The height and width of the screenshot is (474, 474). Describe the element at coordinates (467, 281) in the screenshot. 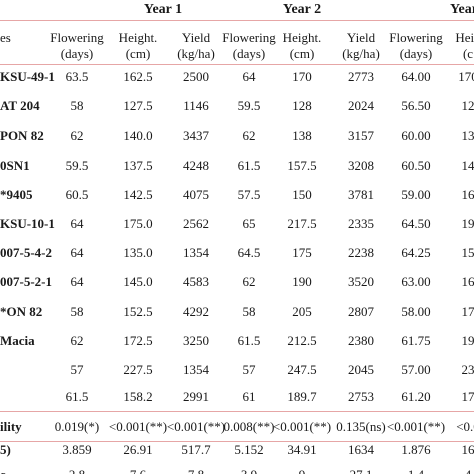

I see `table-cell: 16` at that location.